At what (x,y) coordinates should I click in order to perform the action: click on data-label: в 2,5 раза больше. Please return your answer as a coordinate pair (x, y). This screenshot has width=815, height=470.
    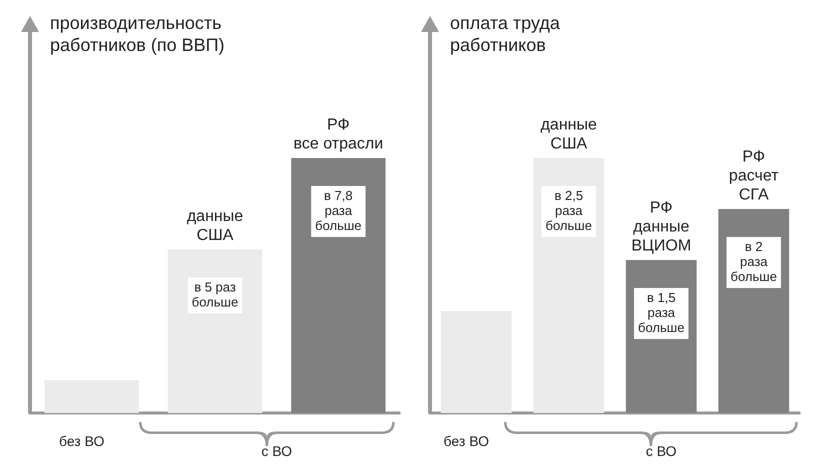
    Looking at the image, I should click on (569, 211).